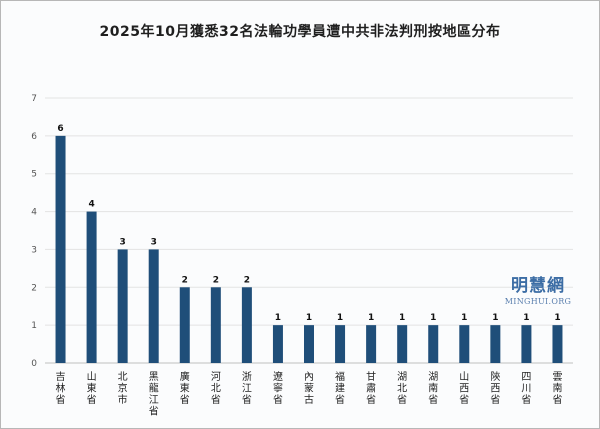  Describe the element at coordinates (371, 388) in the screenshot. I see `x-tick-label: 甘肅省` at that location.